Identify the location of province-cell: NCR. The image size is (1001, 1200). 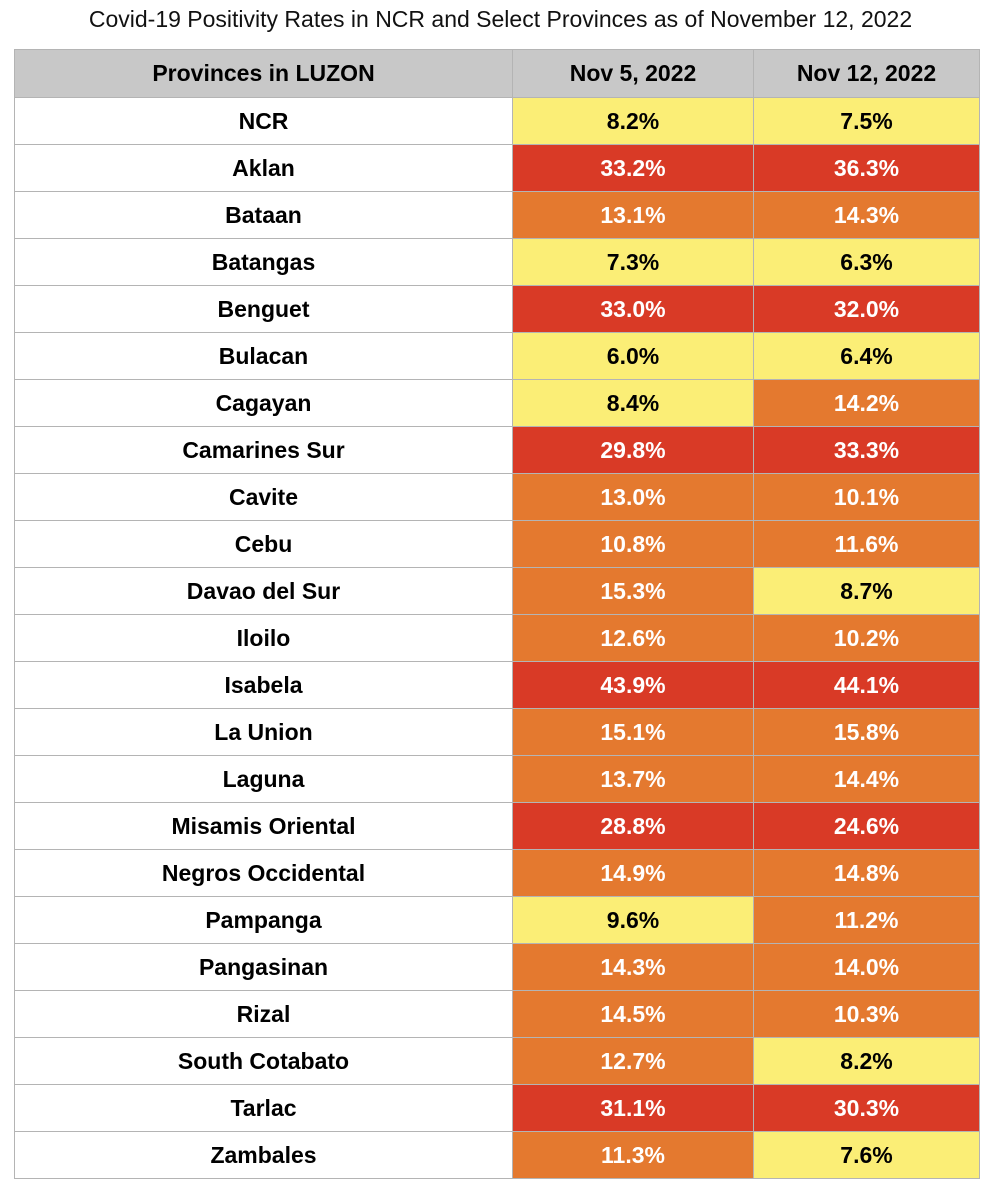
(263, 121).